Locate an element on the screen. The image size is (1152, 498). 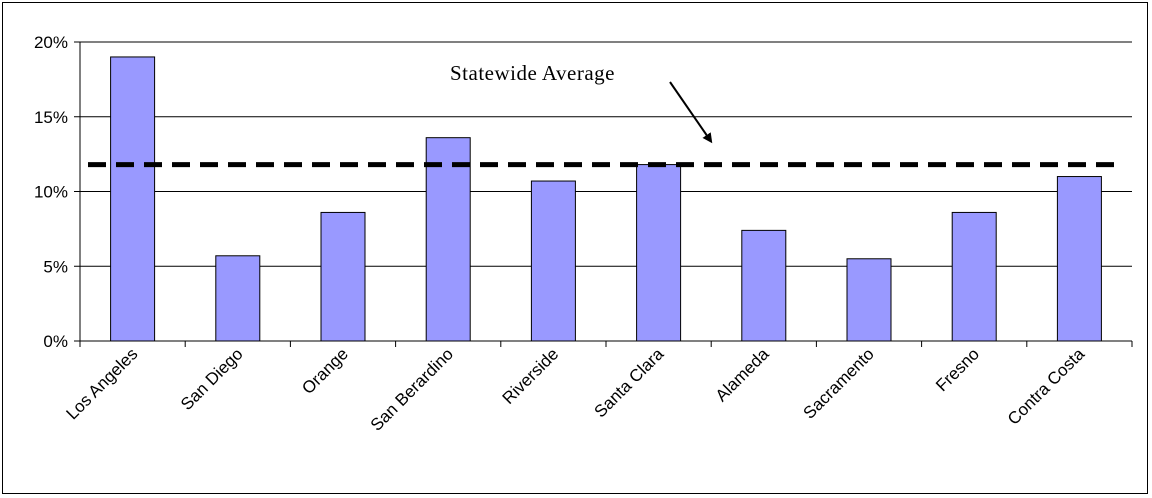
x-tick-label: San Diego is located at coordinates (212, 379).